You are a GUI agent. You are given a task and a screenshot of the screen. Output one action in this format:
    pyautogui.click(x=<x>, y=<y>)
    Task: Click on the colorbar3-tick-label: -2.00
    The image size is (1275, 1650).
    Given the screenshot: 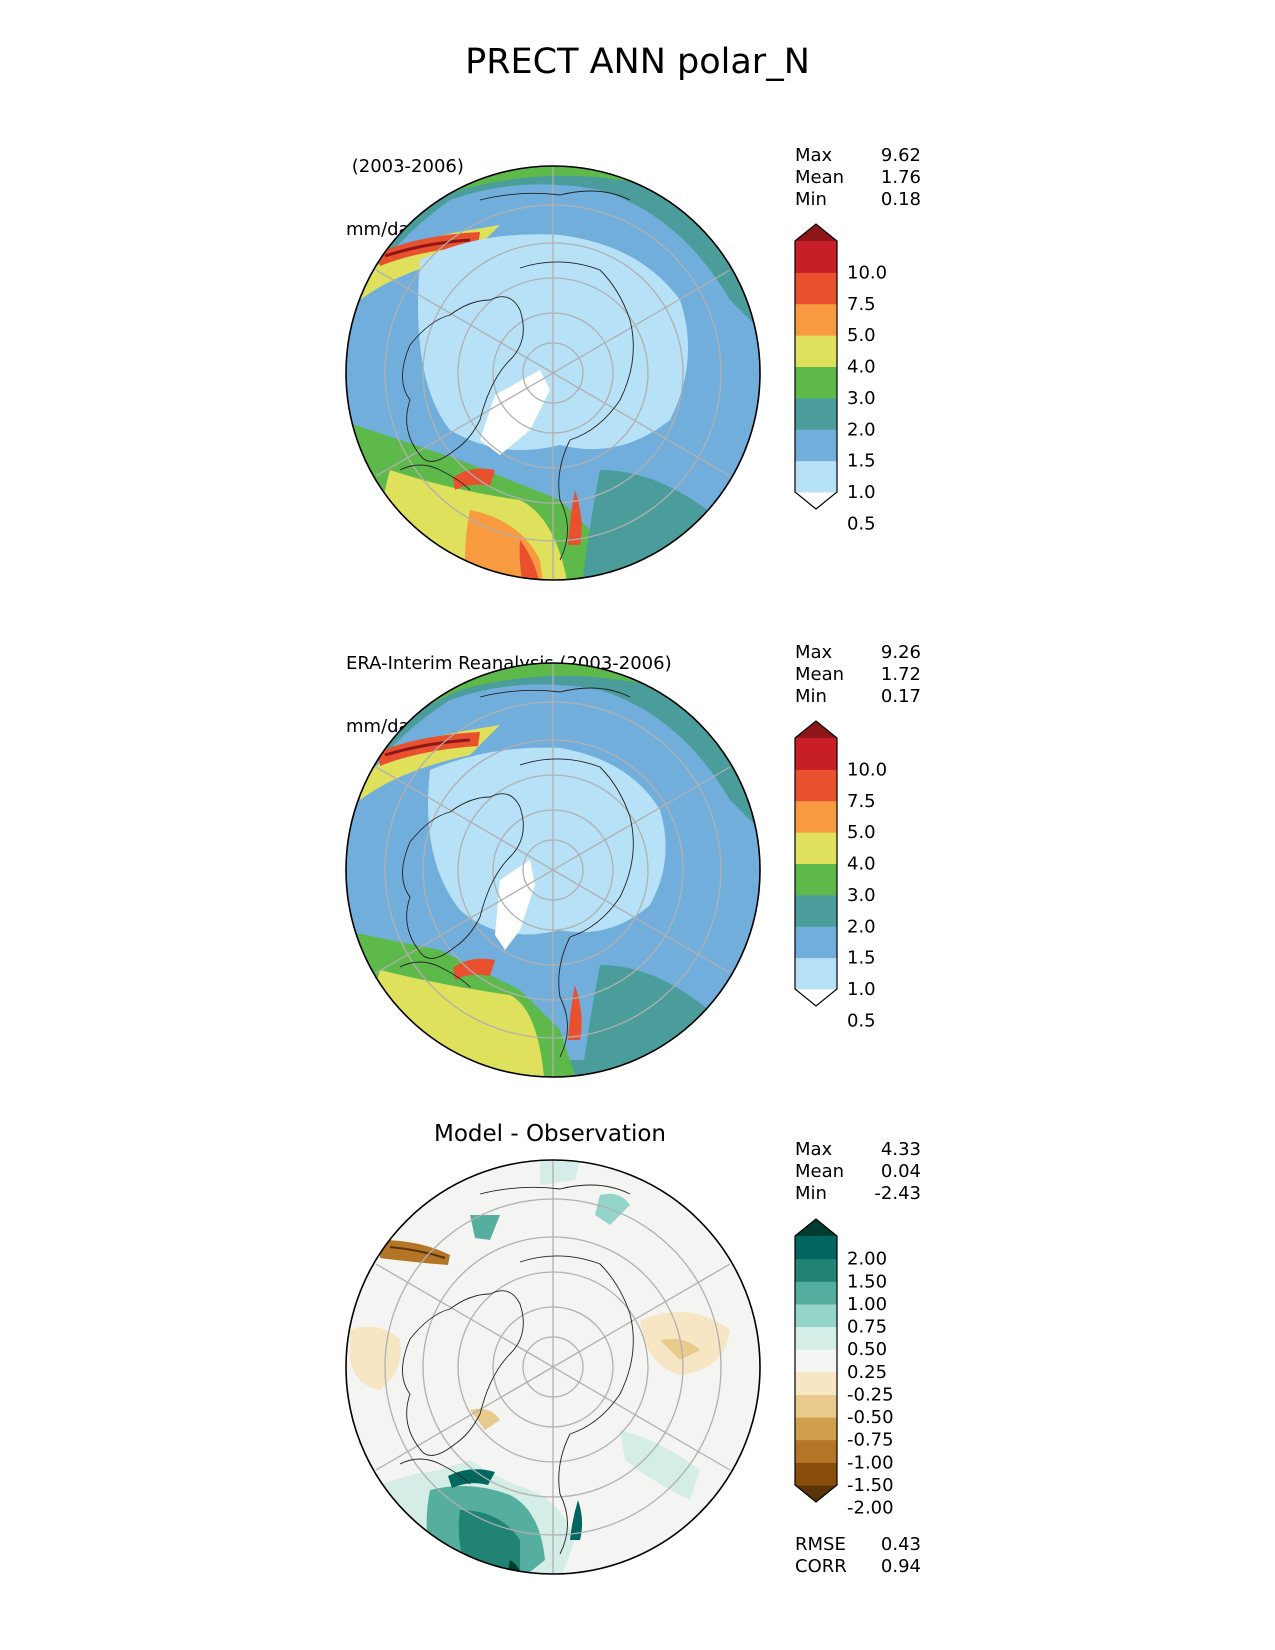 What is the action you would take?
    pyautogui.click(x=870, y=1508)
    